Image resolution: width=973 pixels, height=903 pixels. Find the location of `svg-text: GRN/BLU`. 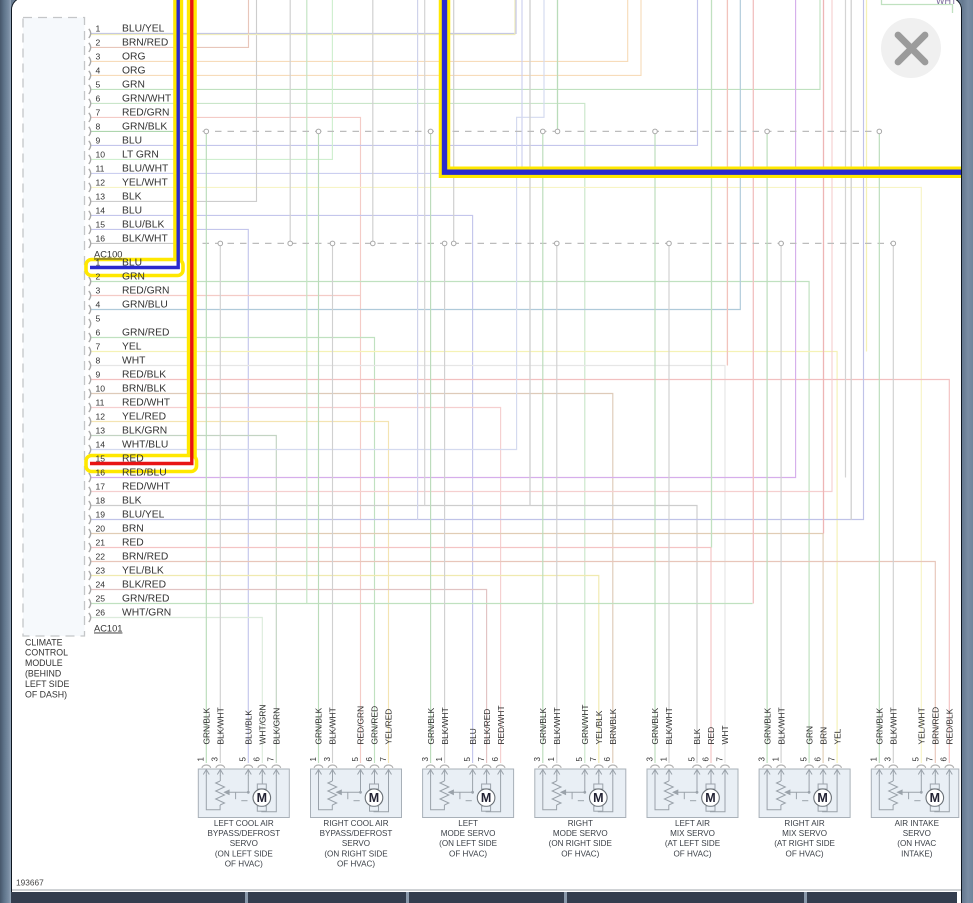

svg-text: GRN/BLU is located at coordinates (145, 304).